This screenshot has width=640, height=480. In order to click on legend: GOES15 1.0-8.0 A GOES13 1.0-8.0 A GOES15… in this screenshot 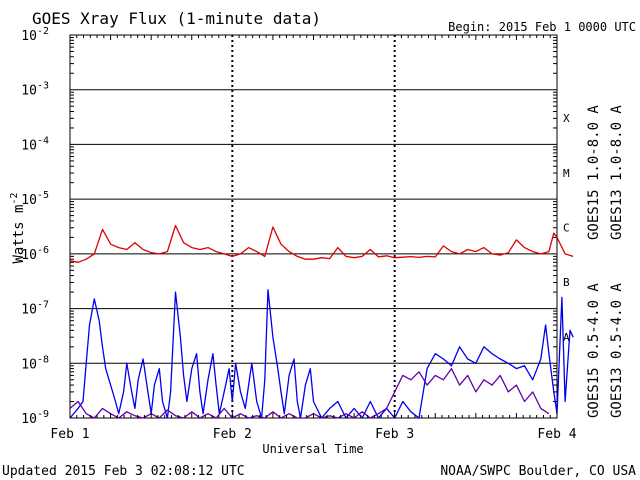, I will do `click(605, 261)`.